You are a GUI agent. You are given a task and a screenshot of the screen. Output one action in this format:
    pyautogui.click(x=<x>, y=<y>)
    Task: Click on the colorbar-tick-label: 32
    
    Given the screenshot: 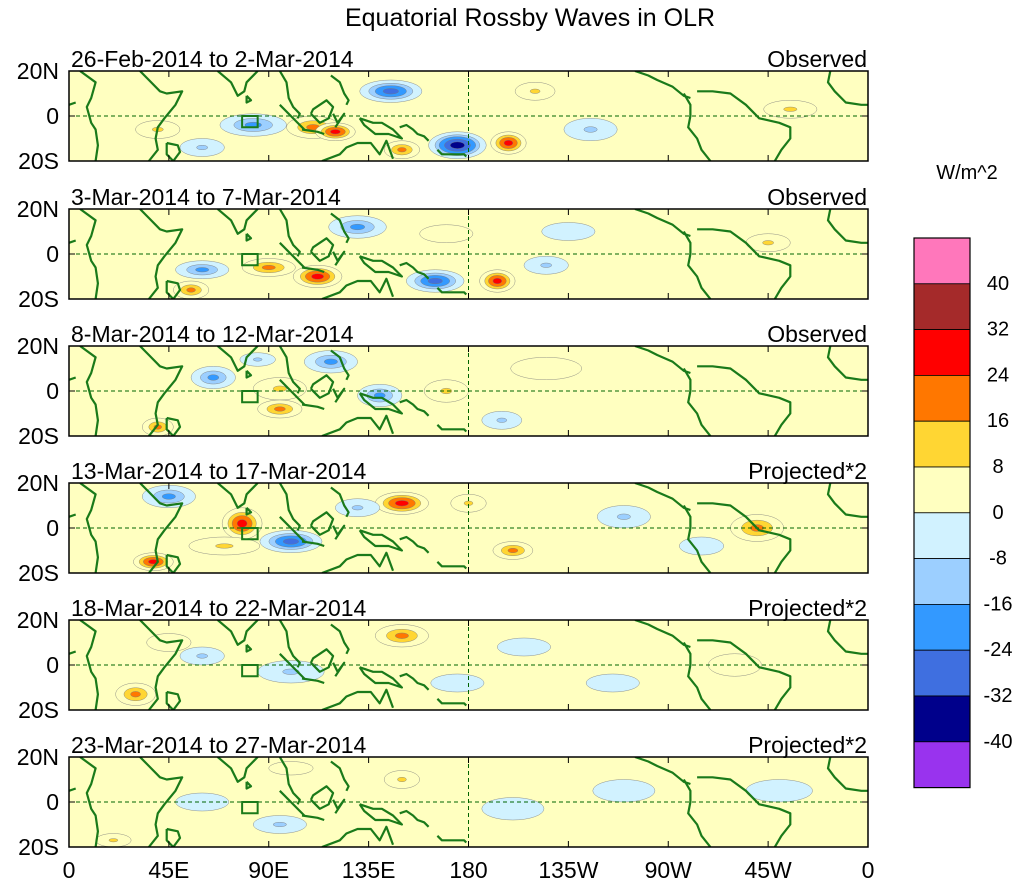 What is the action you would take?
    pyautogui.click(x=998, y=330)
    